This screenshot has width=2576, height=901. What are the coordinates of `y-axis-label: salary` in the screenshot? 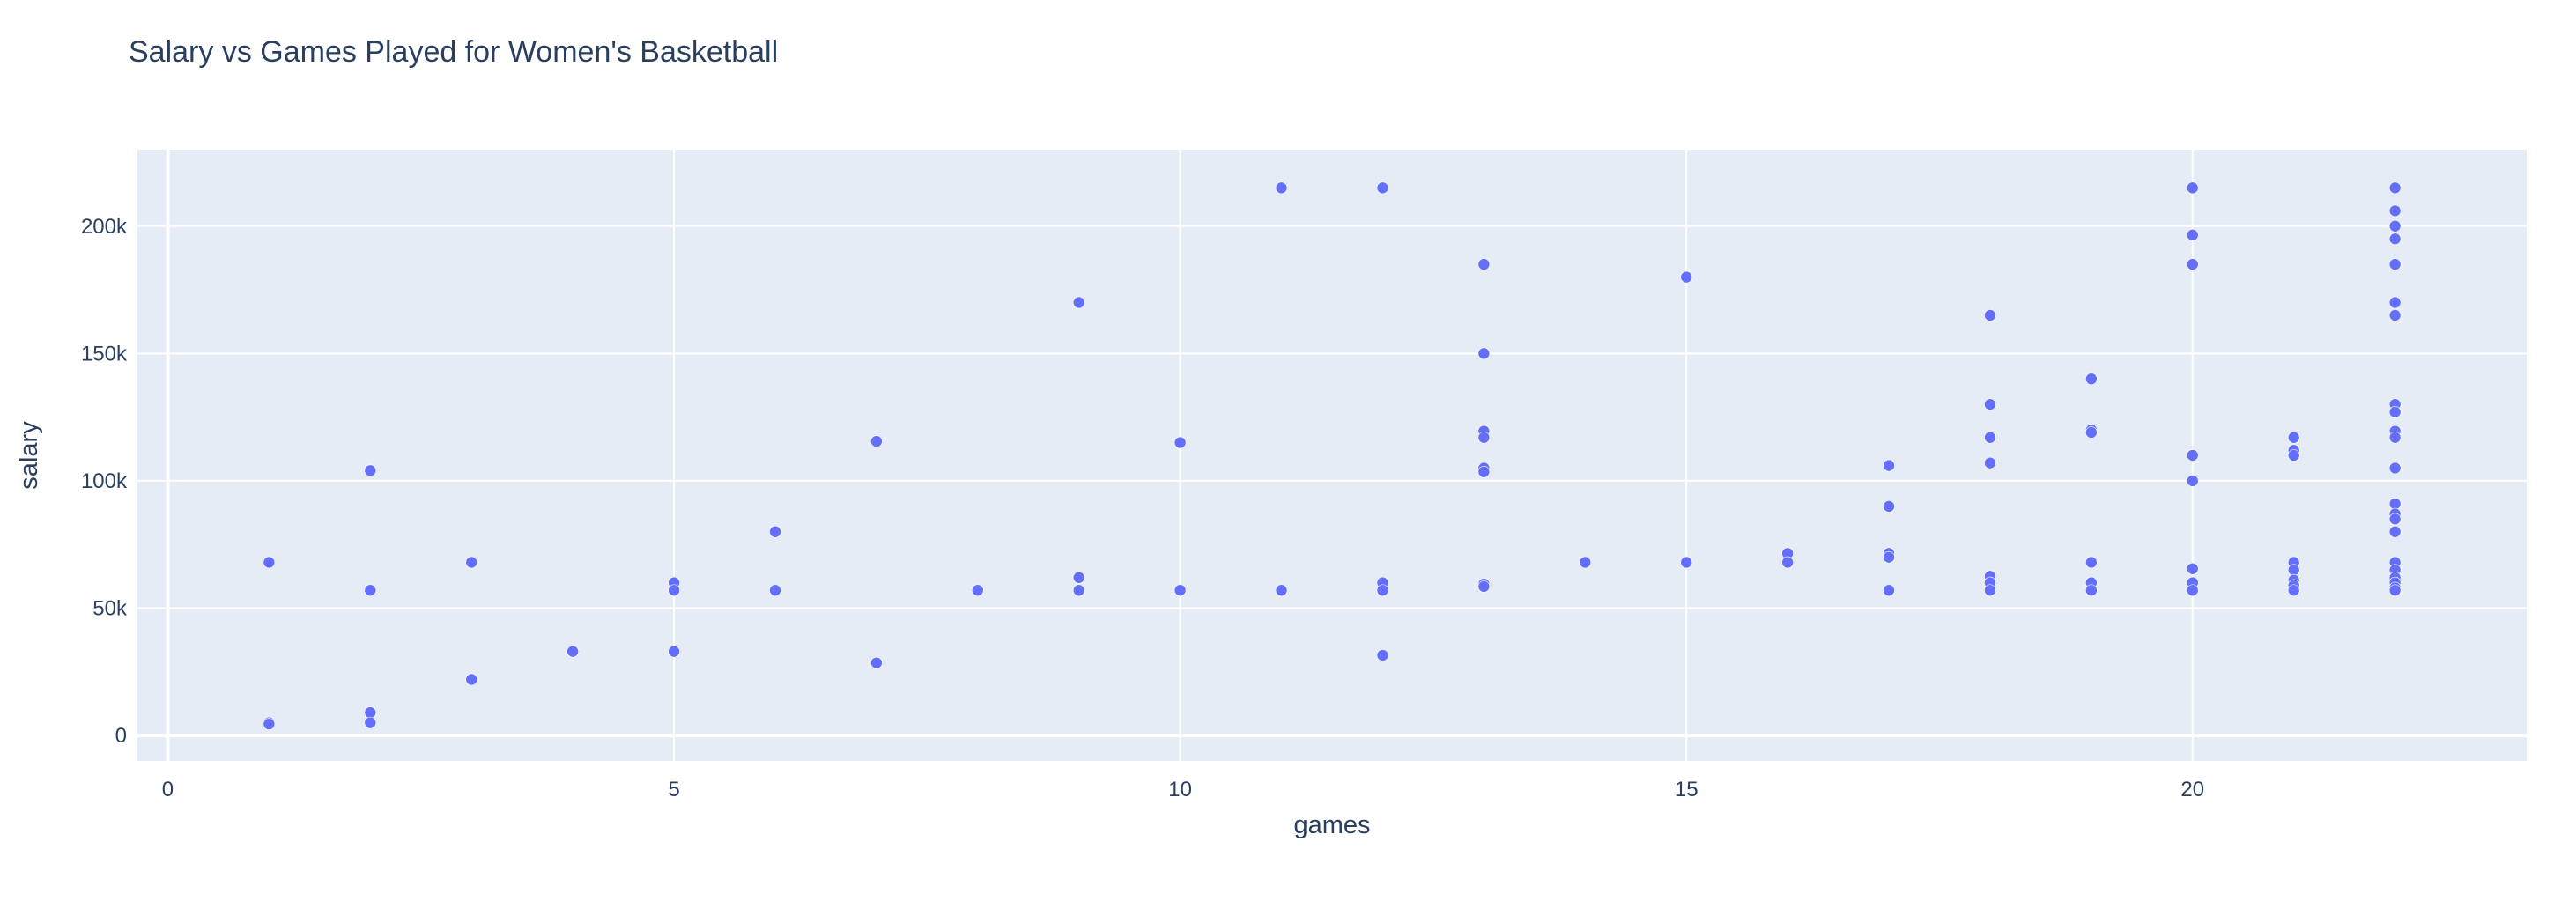 It's located at (29, 455).